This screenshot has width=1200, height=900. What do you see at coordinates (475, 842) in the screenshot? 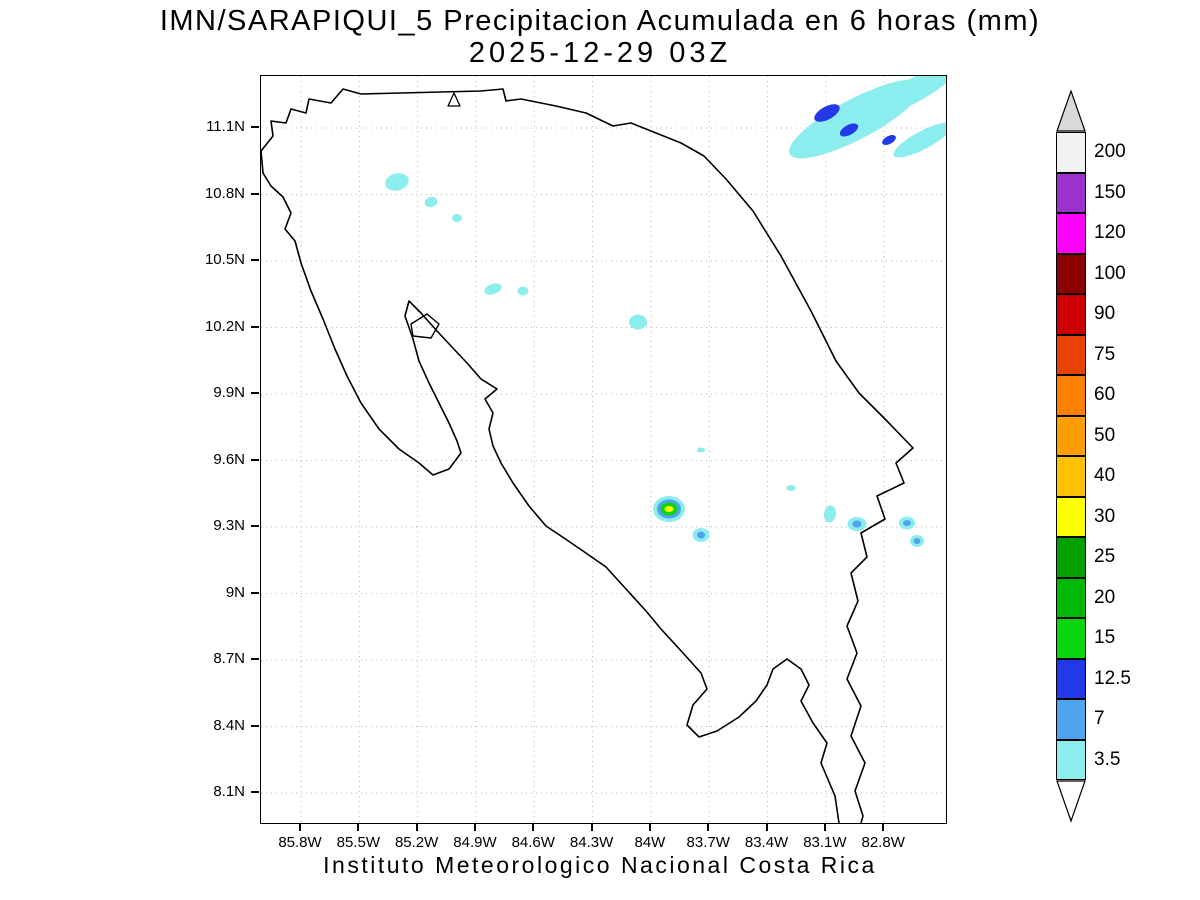
I see `x-tick-label: 84.9W` at bounding box center [475, 842].